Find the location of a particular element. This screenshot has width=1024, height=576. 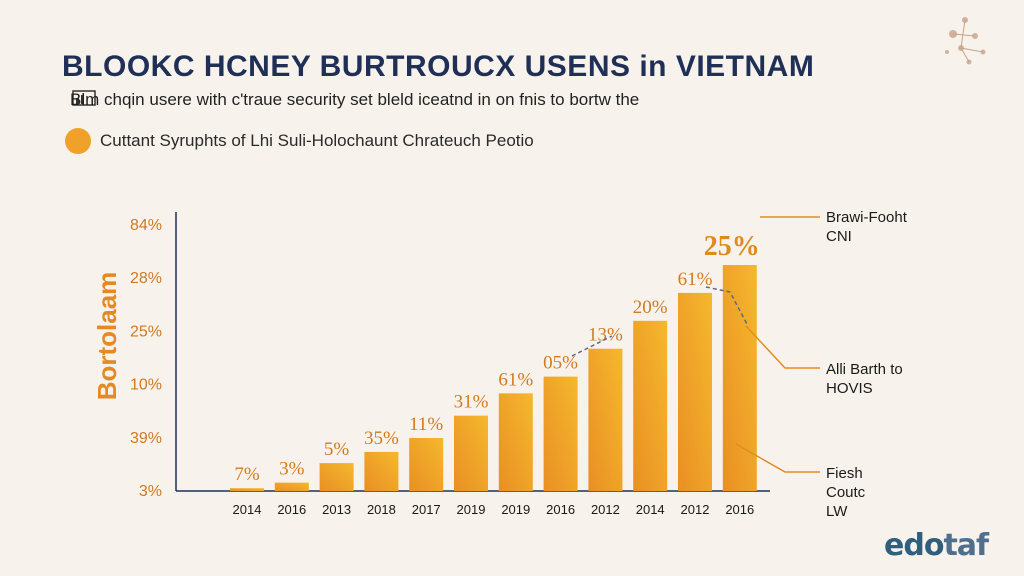

logo-accent-text: taf is located at coordinates (966, 545).